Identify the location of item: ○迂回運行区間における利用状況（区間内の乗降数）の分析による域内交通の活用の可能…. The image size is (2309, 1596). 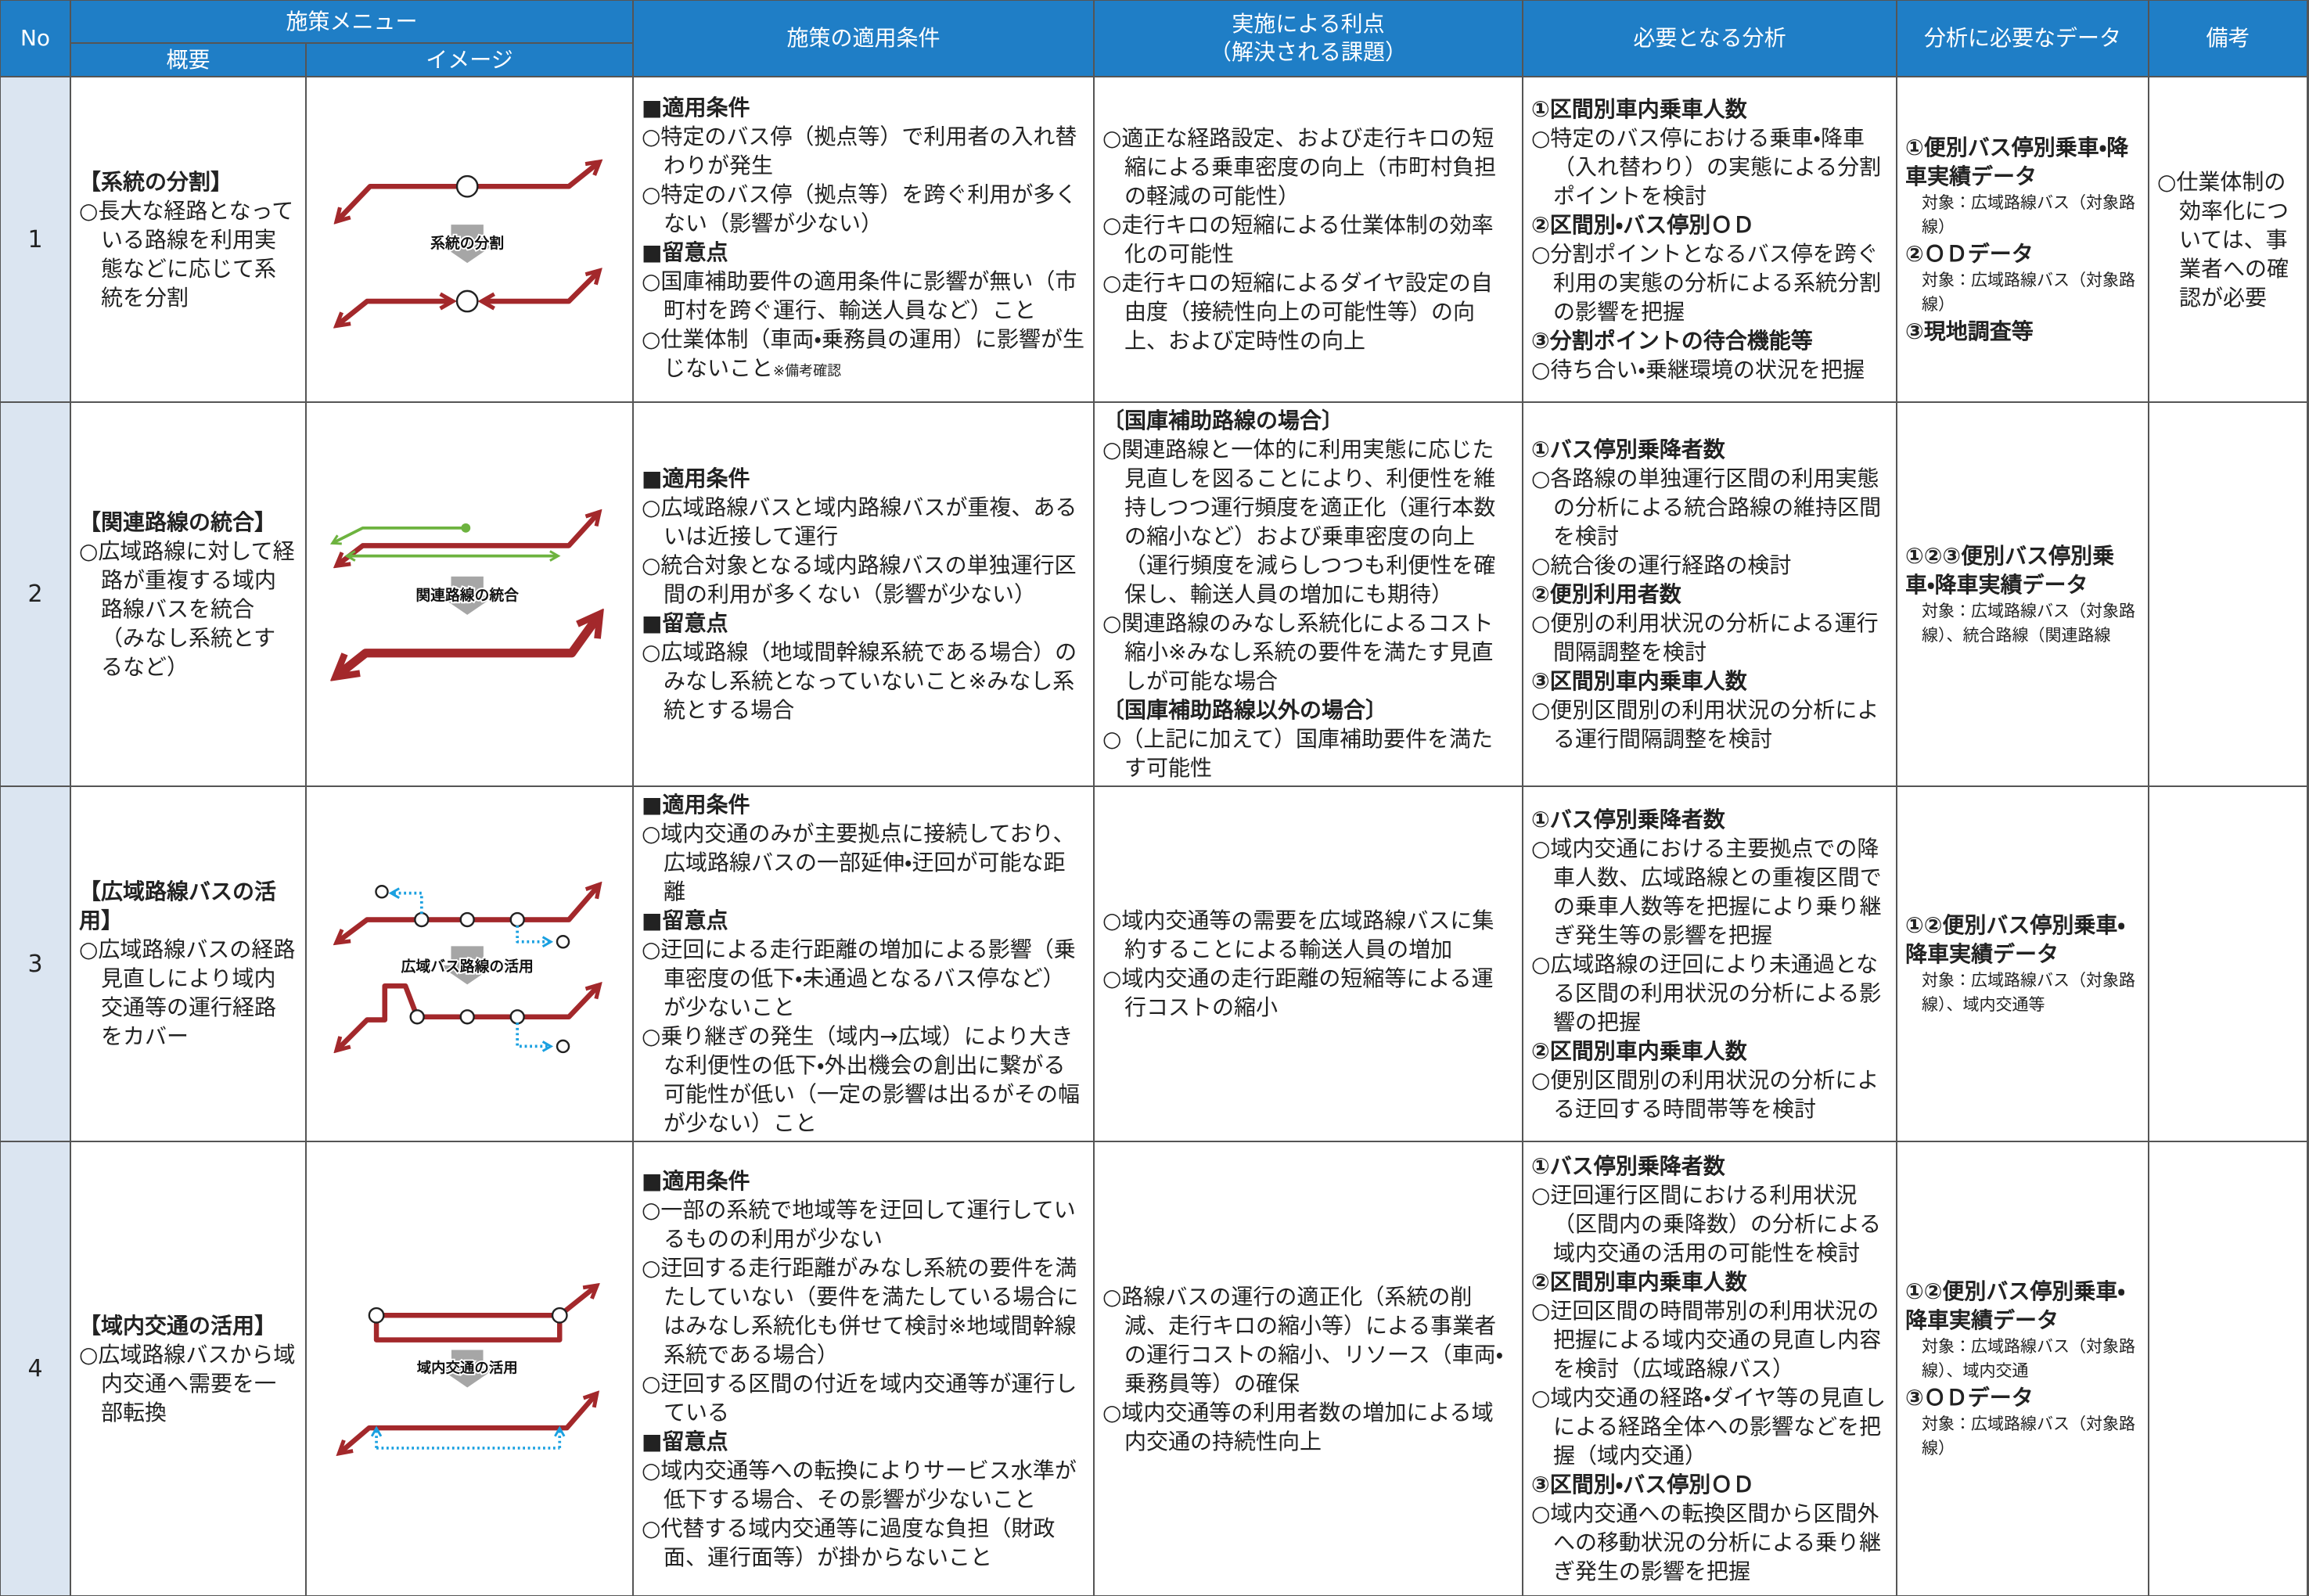
(1707, 1224).